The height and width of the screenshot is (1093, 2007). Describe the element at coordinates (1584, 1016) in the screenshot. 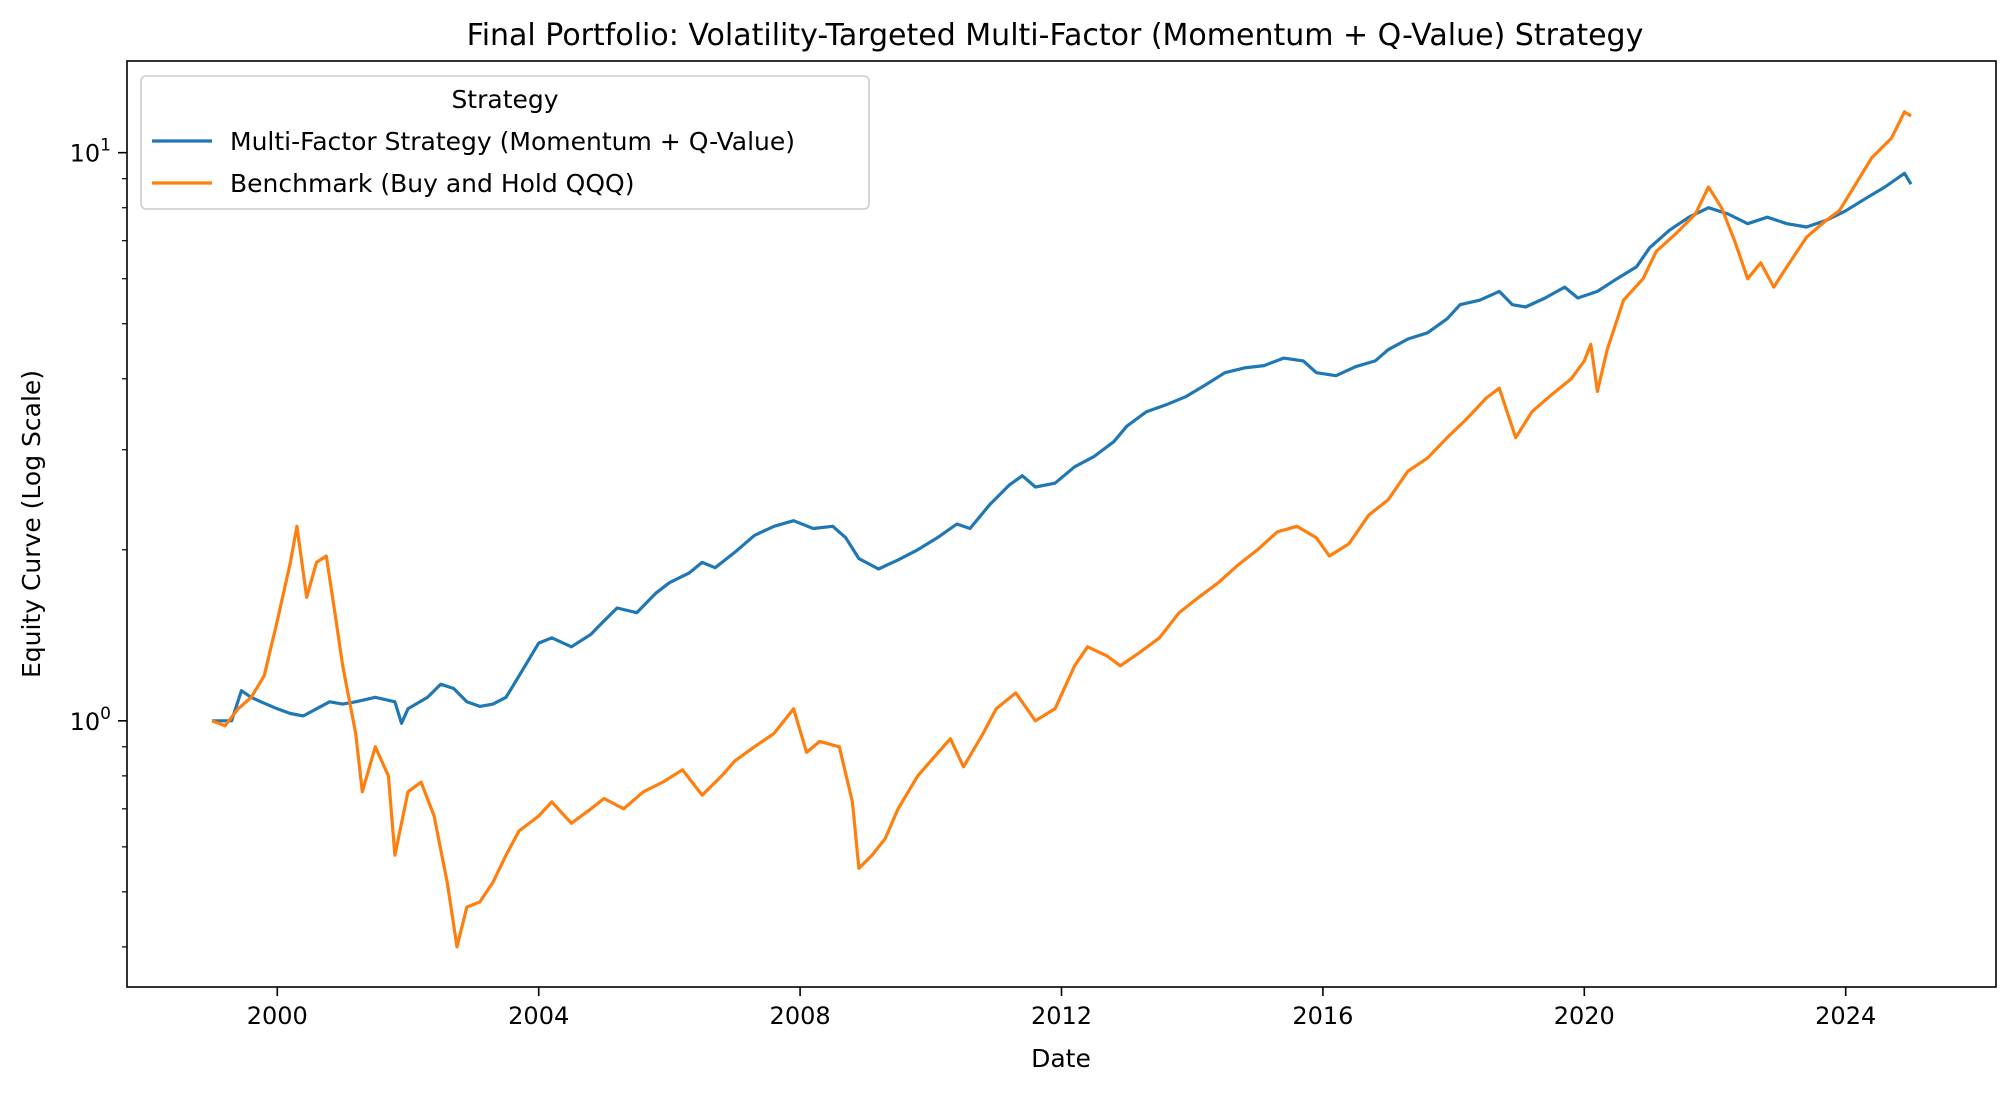

I see `x-tick-label: 2020` at that location.